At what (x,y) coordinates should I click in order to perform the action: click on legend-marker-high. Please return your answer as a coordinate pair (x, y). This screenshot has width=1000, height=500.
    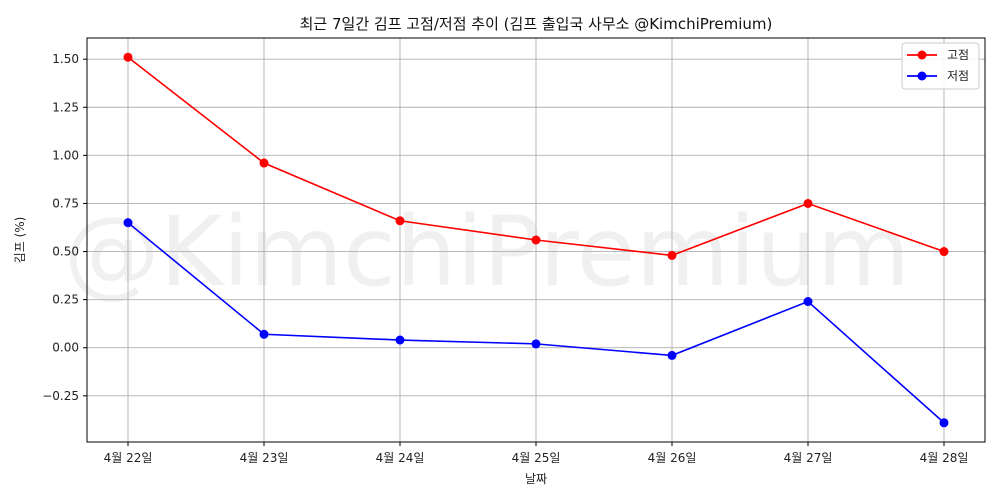
    Looking at the image, I should click on (922, 55).